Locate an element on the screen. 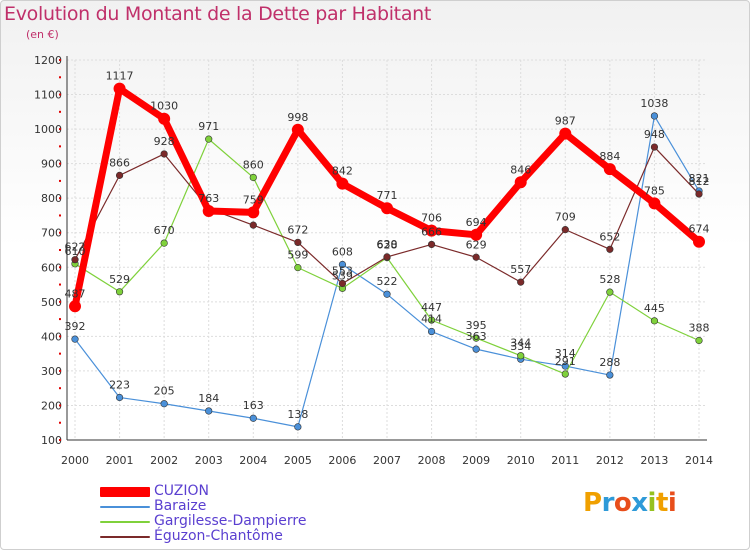 The image size is (750, 550). data-label-cuzion: 987 is located at coordinates (565, 121).